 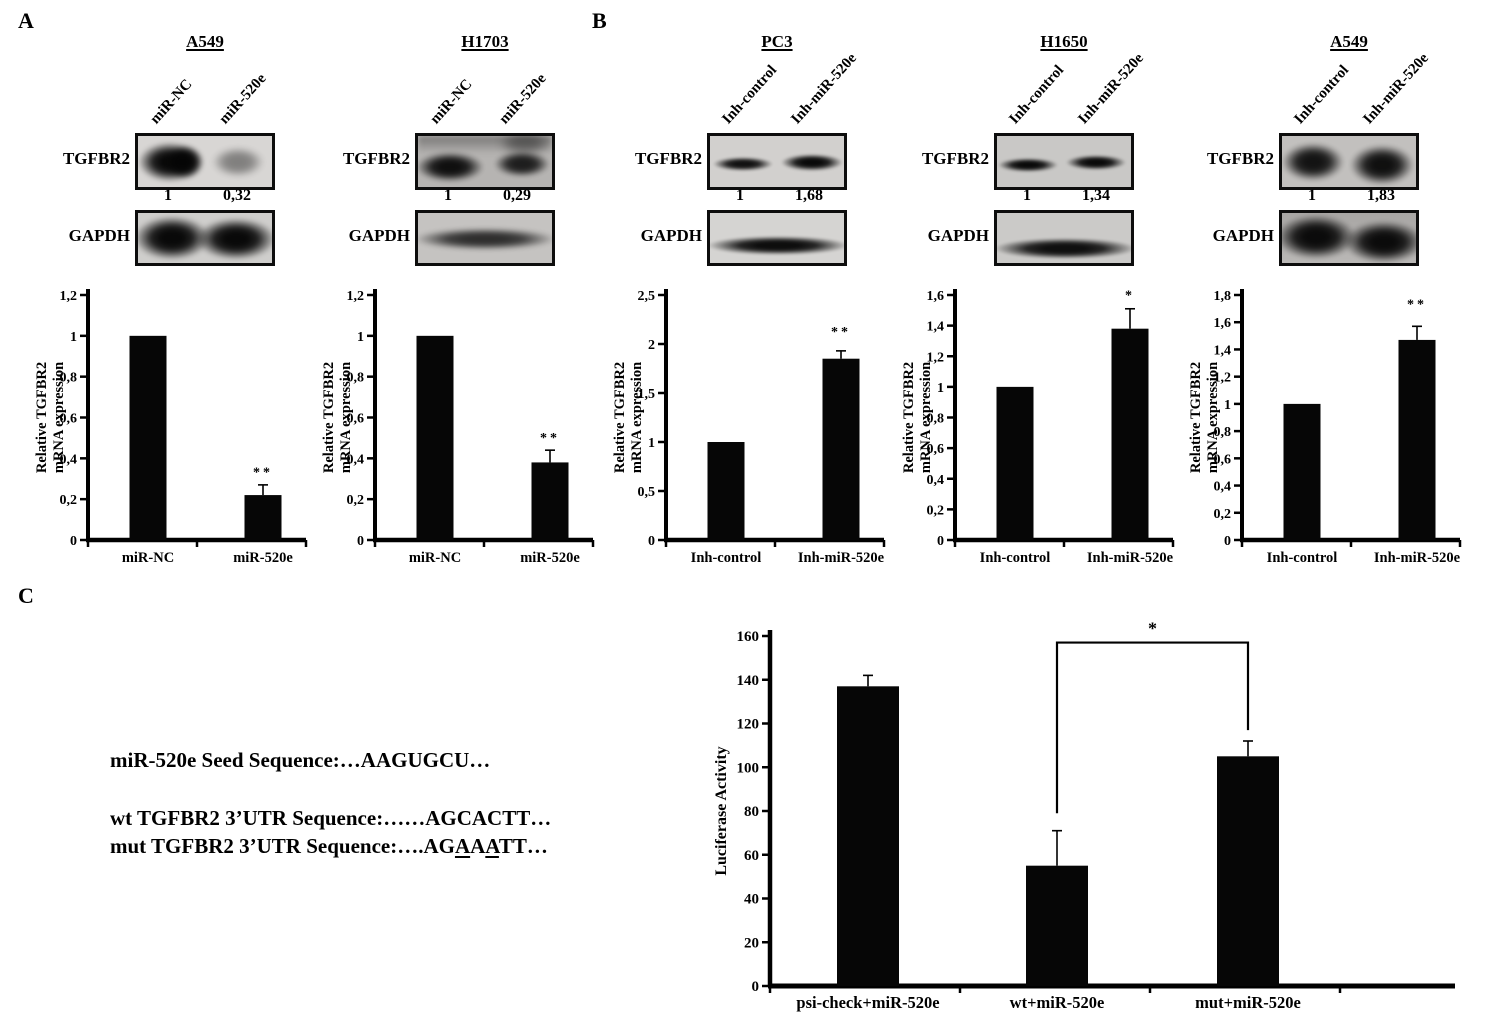 I want to click on svg-text: Luciferase Activity, so click(x=721, y=810).